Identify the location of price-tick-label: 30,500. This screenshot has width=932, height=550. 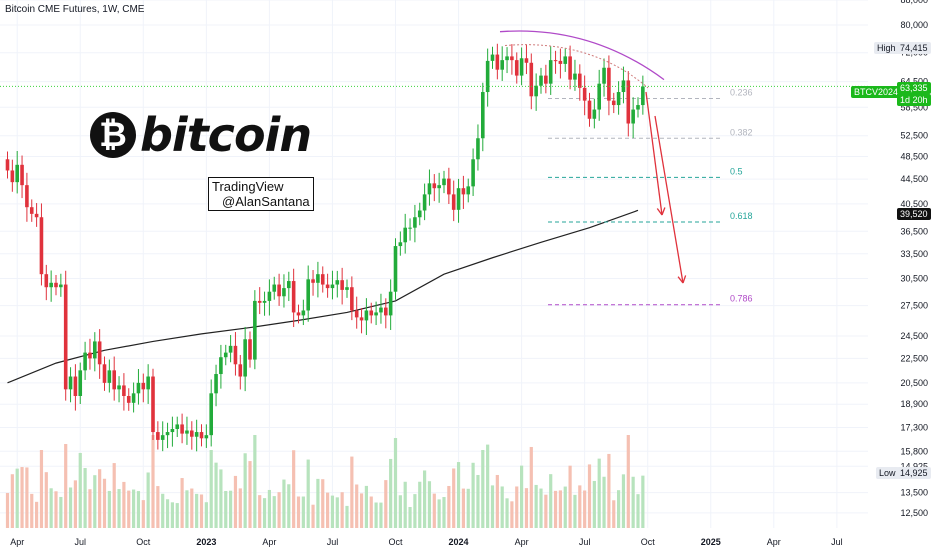
(914, 278).